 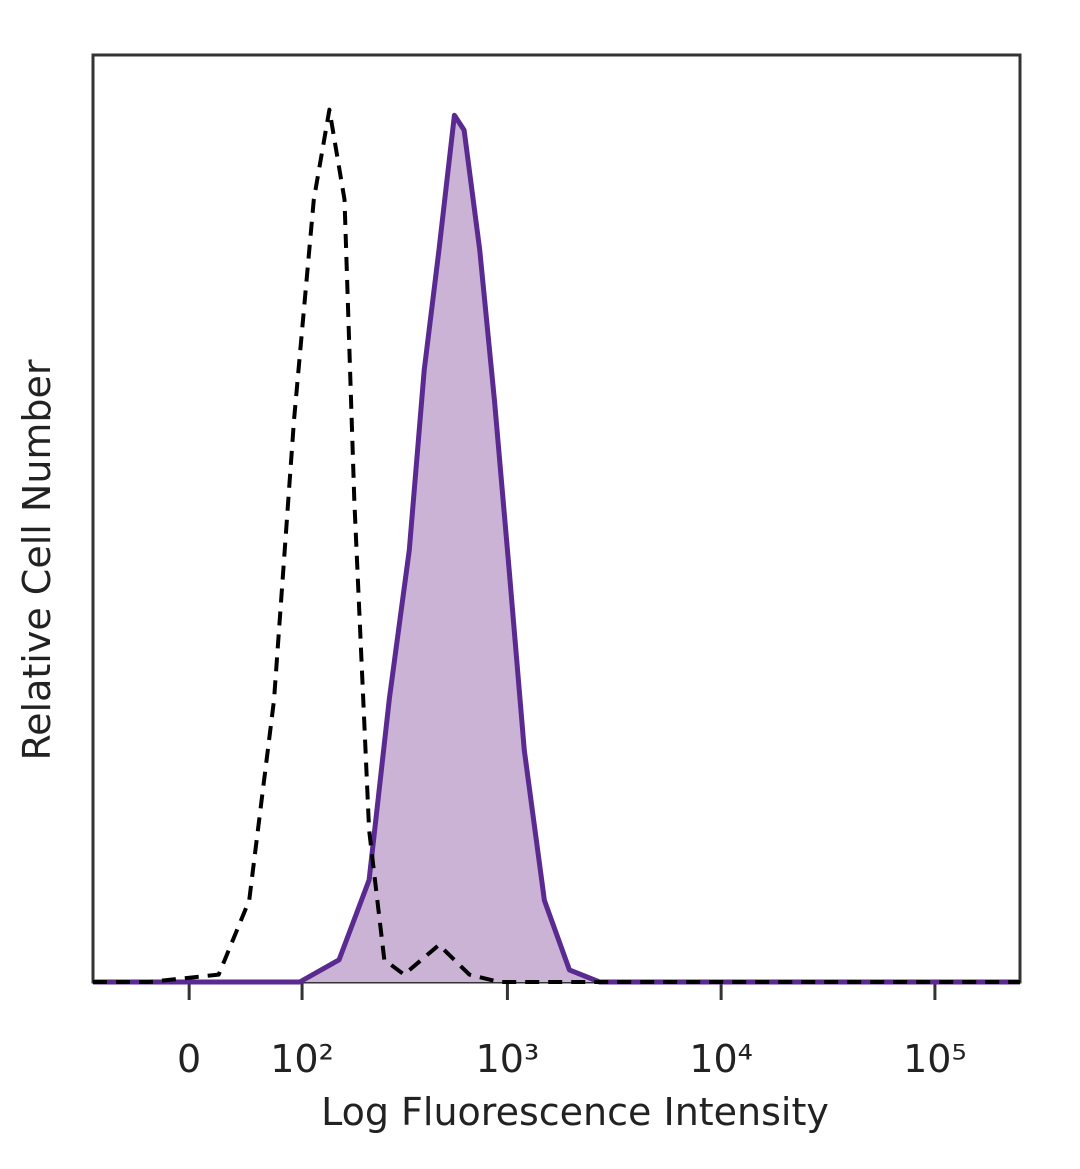 I want to click on x-axis-label: Log Fluorescence Intensity, so click(x=575, y=1112).